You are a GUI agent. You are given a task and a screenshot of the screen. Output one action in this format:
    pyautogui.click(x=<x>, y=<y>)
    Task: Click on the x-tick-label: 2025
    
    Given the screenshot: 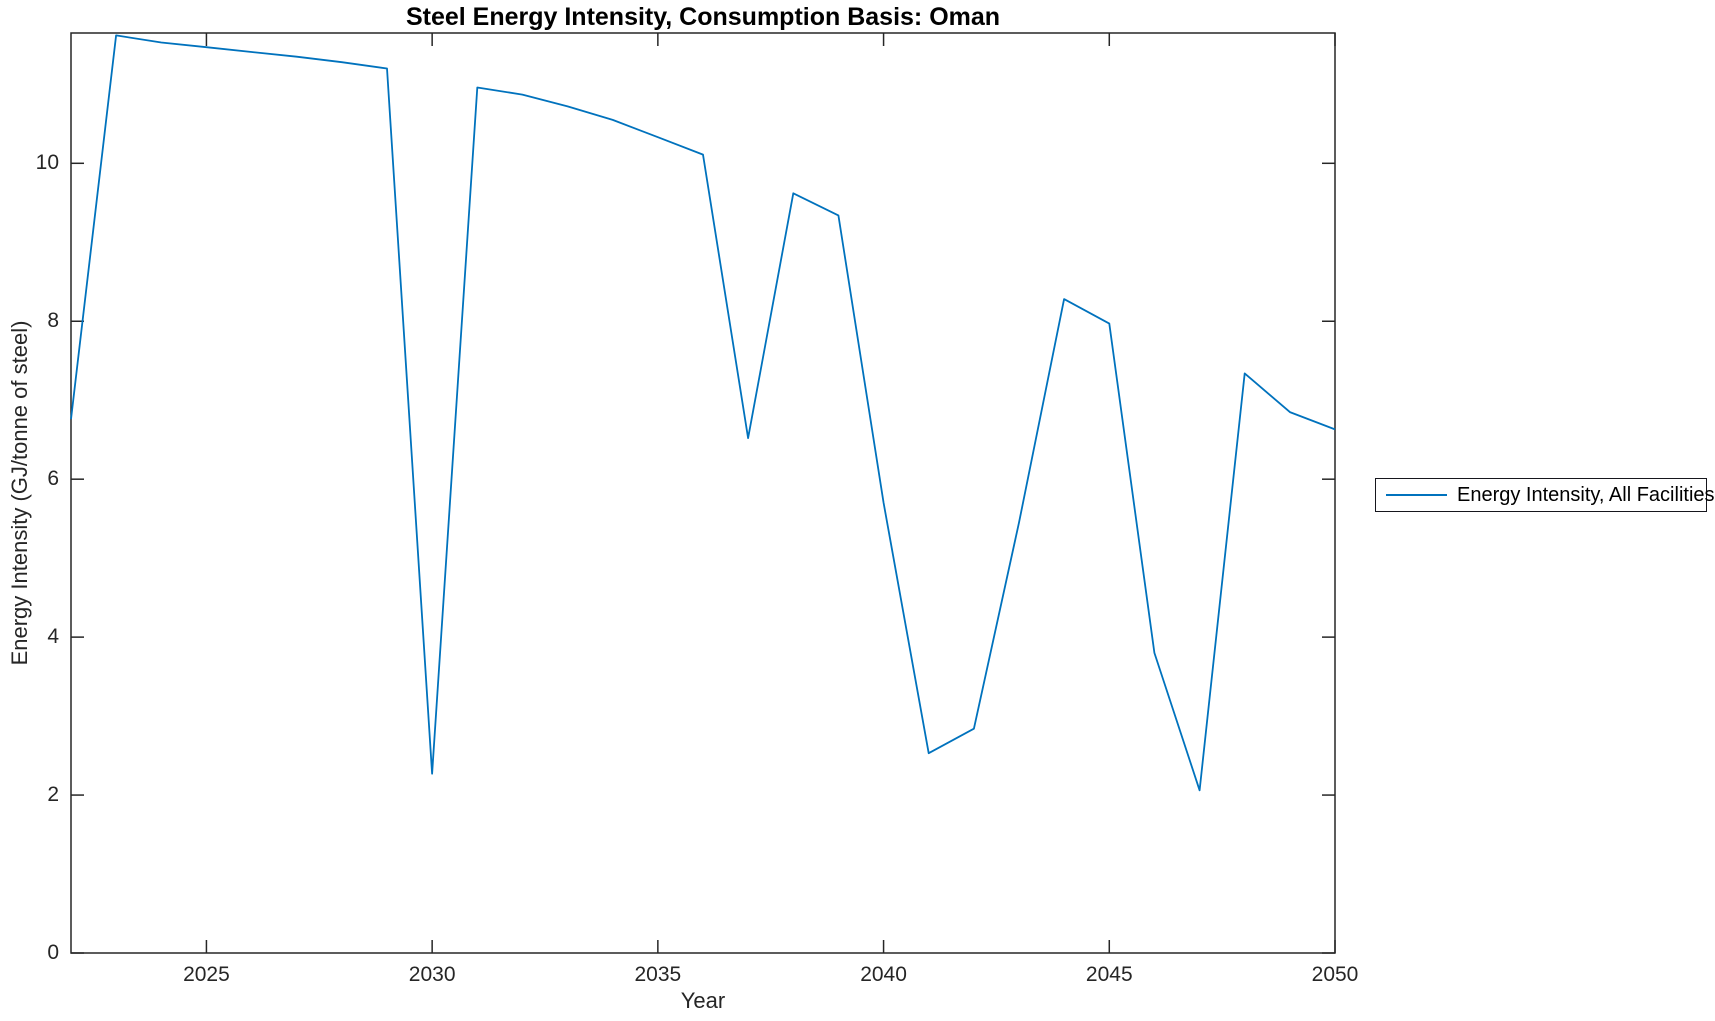 What is the action you would take?
    pyautogui.click(x=206, y=974)
    